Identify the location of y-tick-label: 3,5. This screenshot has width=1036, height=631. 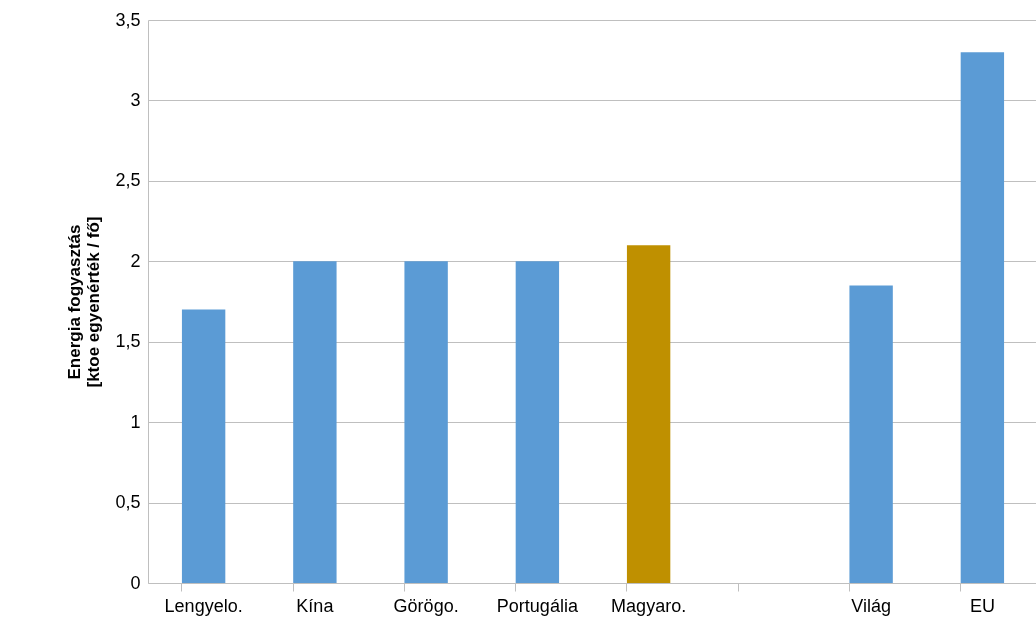
(128, 19).